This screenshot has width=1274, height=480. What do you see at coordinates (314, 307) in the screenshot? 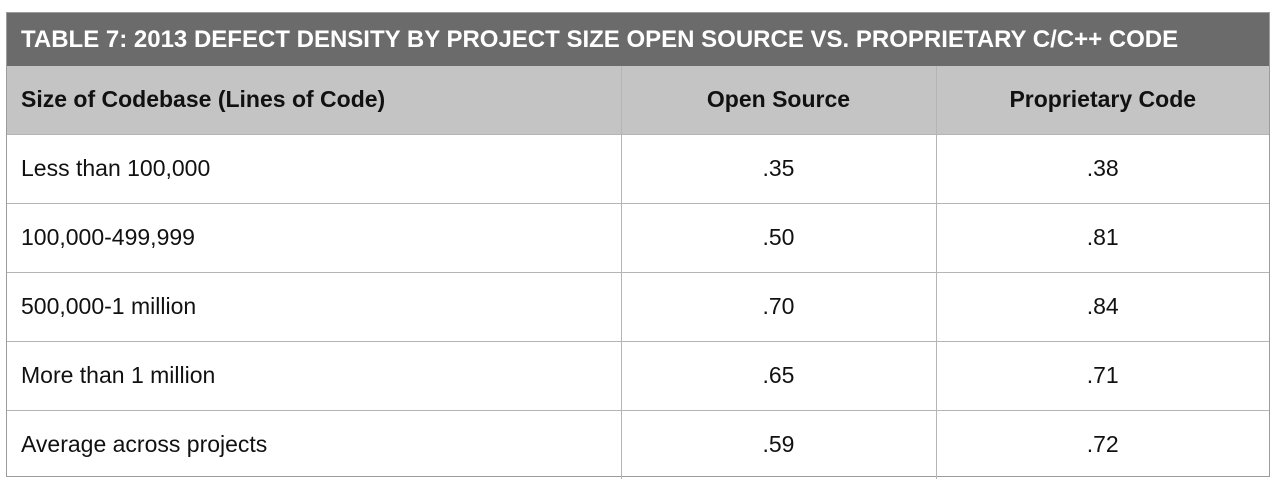
I see `cell-size: 500,000-1 million` at bounding box center [314, 307].